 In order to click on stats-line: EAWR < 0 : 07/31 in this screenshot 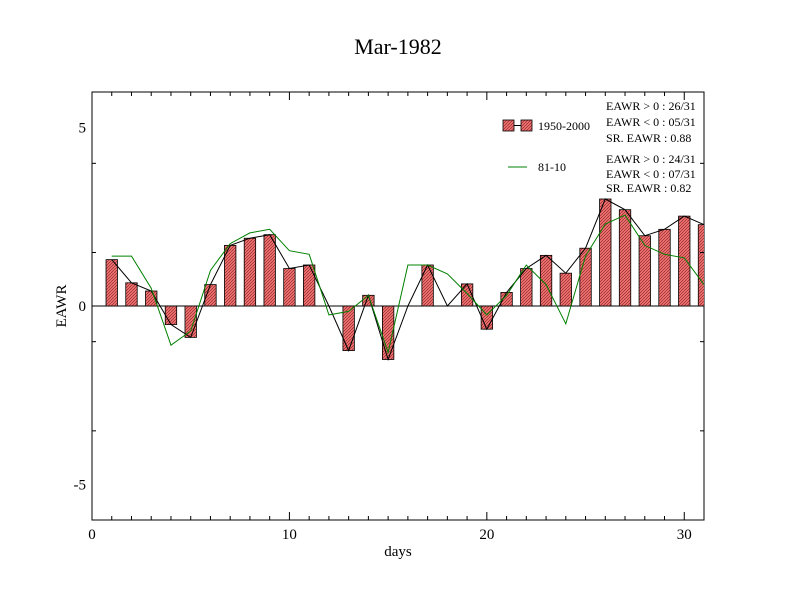, I will do `click(651, 174)`.